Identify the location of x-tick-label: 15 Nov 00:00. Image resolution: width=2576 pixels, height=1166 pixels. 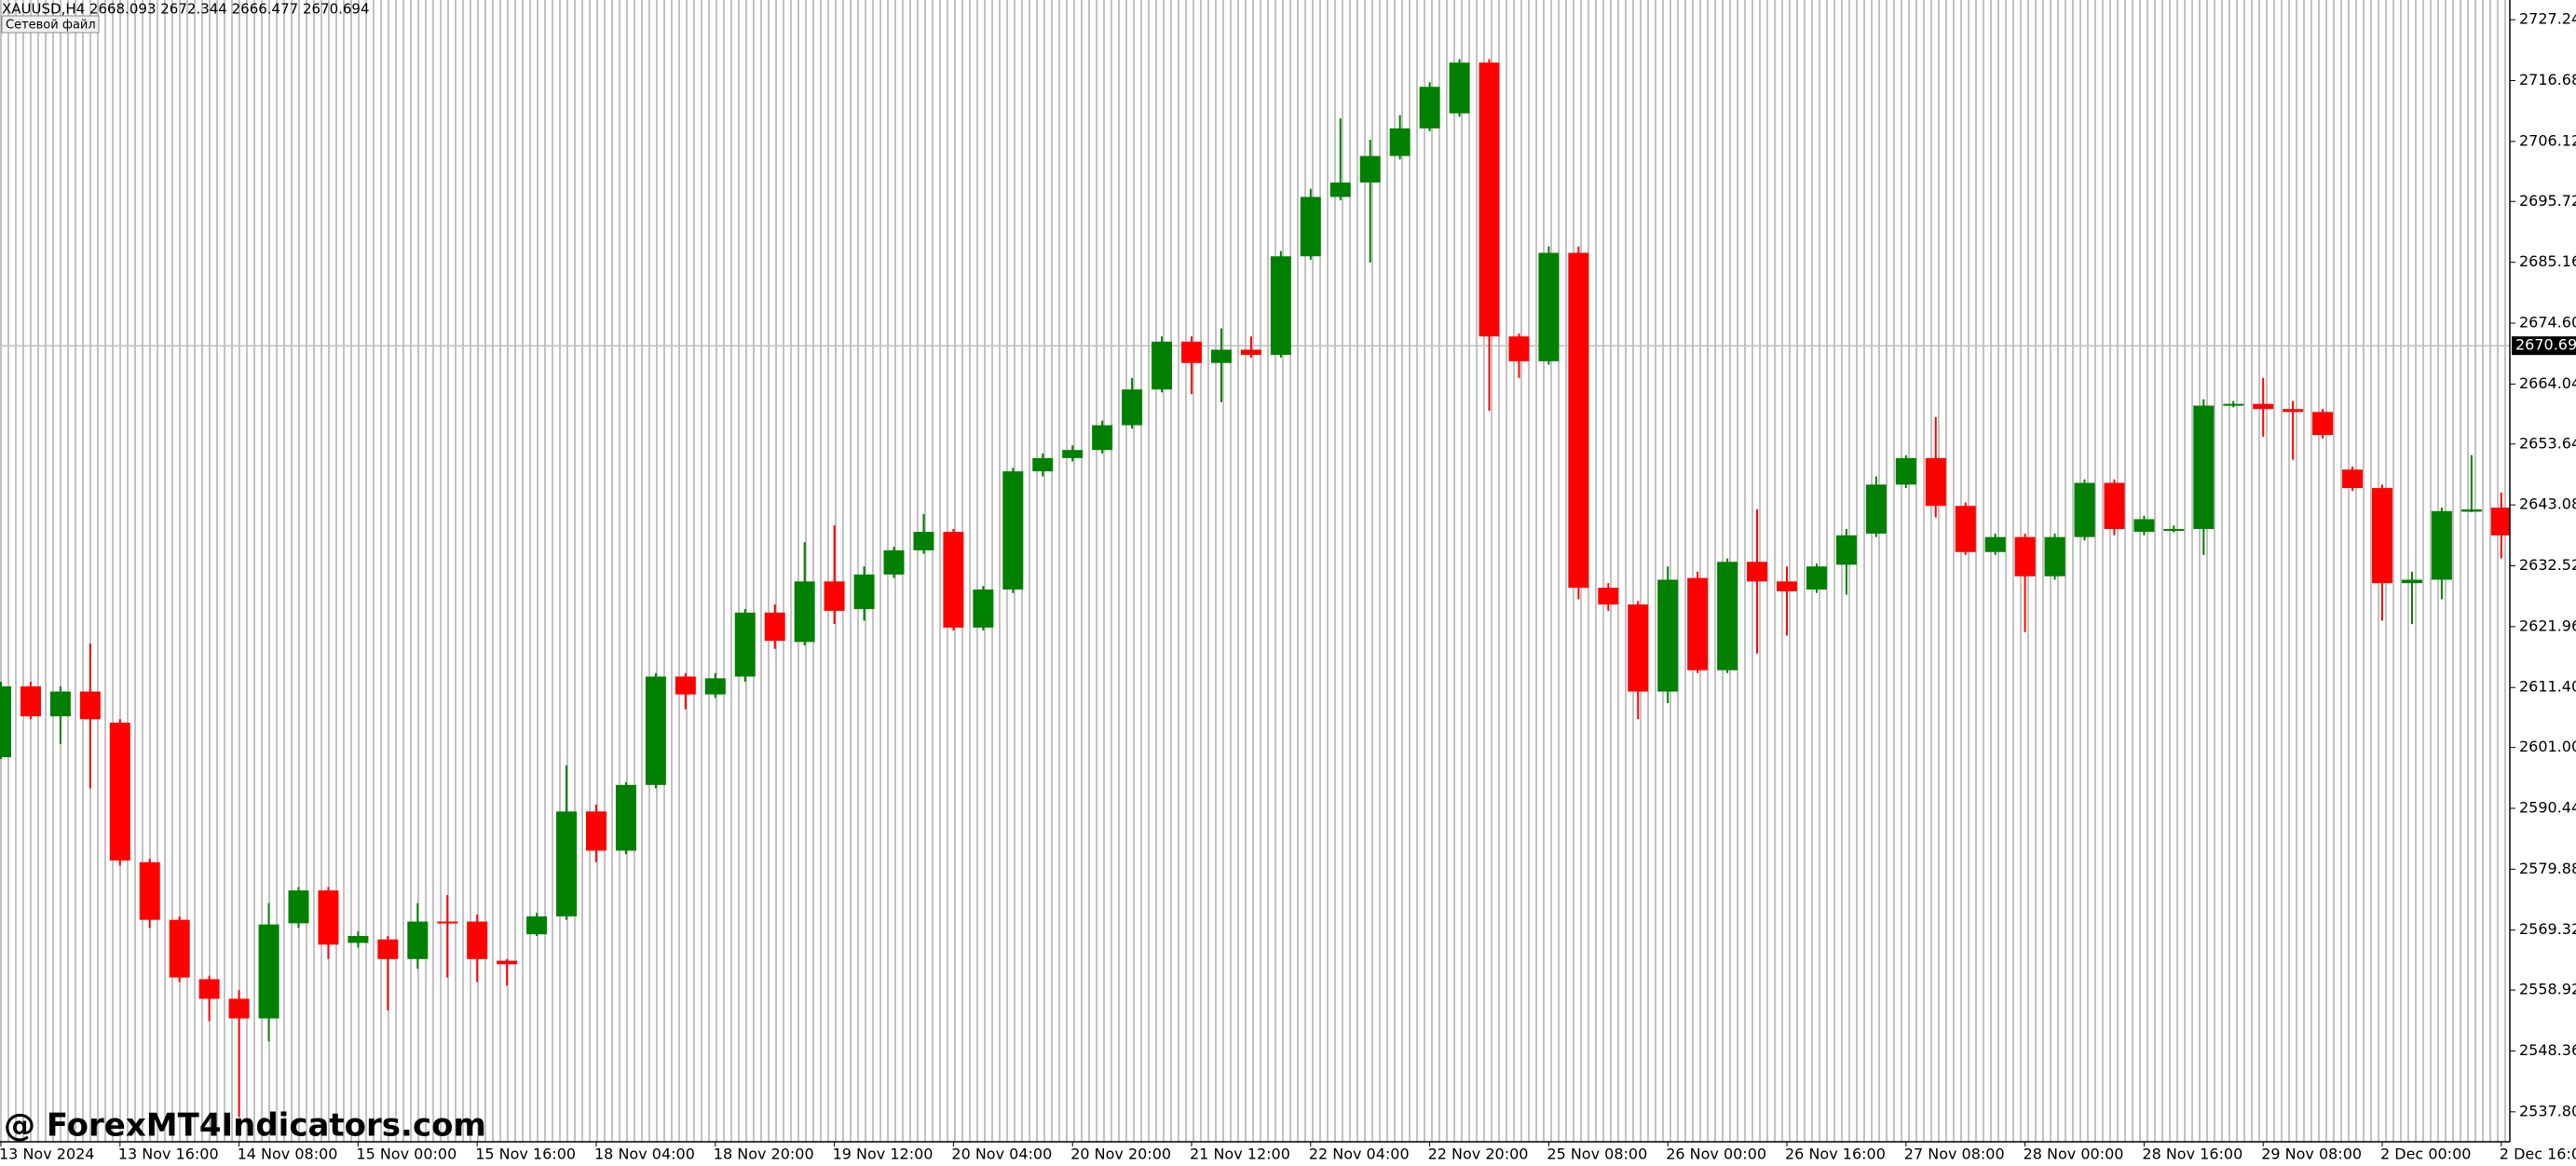
(406, 1154).